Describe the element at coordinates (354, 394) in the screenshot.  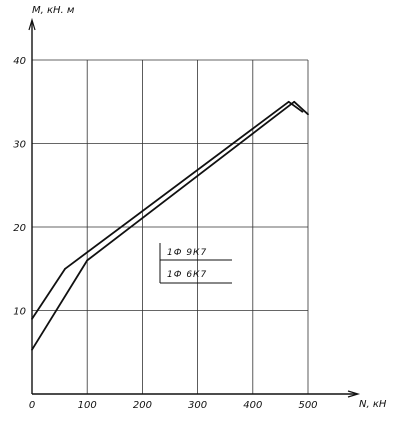
I see `x-axis-arrow` at that location.